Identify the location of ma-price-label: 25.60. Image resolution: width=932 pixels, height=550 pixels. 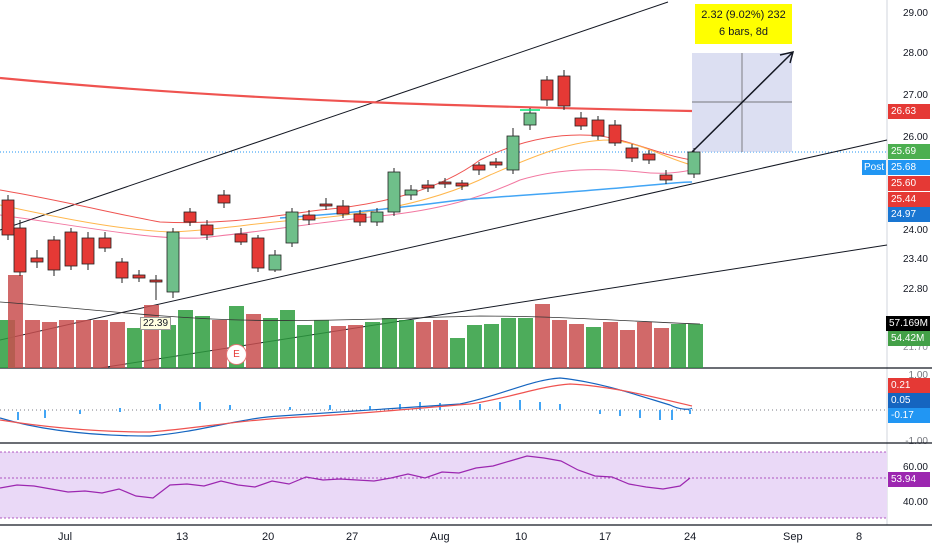
(909, 183).